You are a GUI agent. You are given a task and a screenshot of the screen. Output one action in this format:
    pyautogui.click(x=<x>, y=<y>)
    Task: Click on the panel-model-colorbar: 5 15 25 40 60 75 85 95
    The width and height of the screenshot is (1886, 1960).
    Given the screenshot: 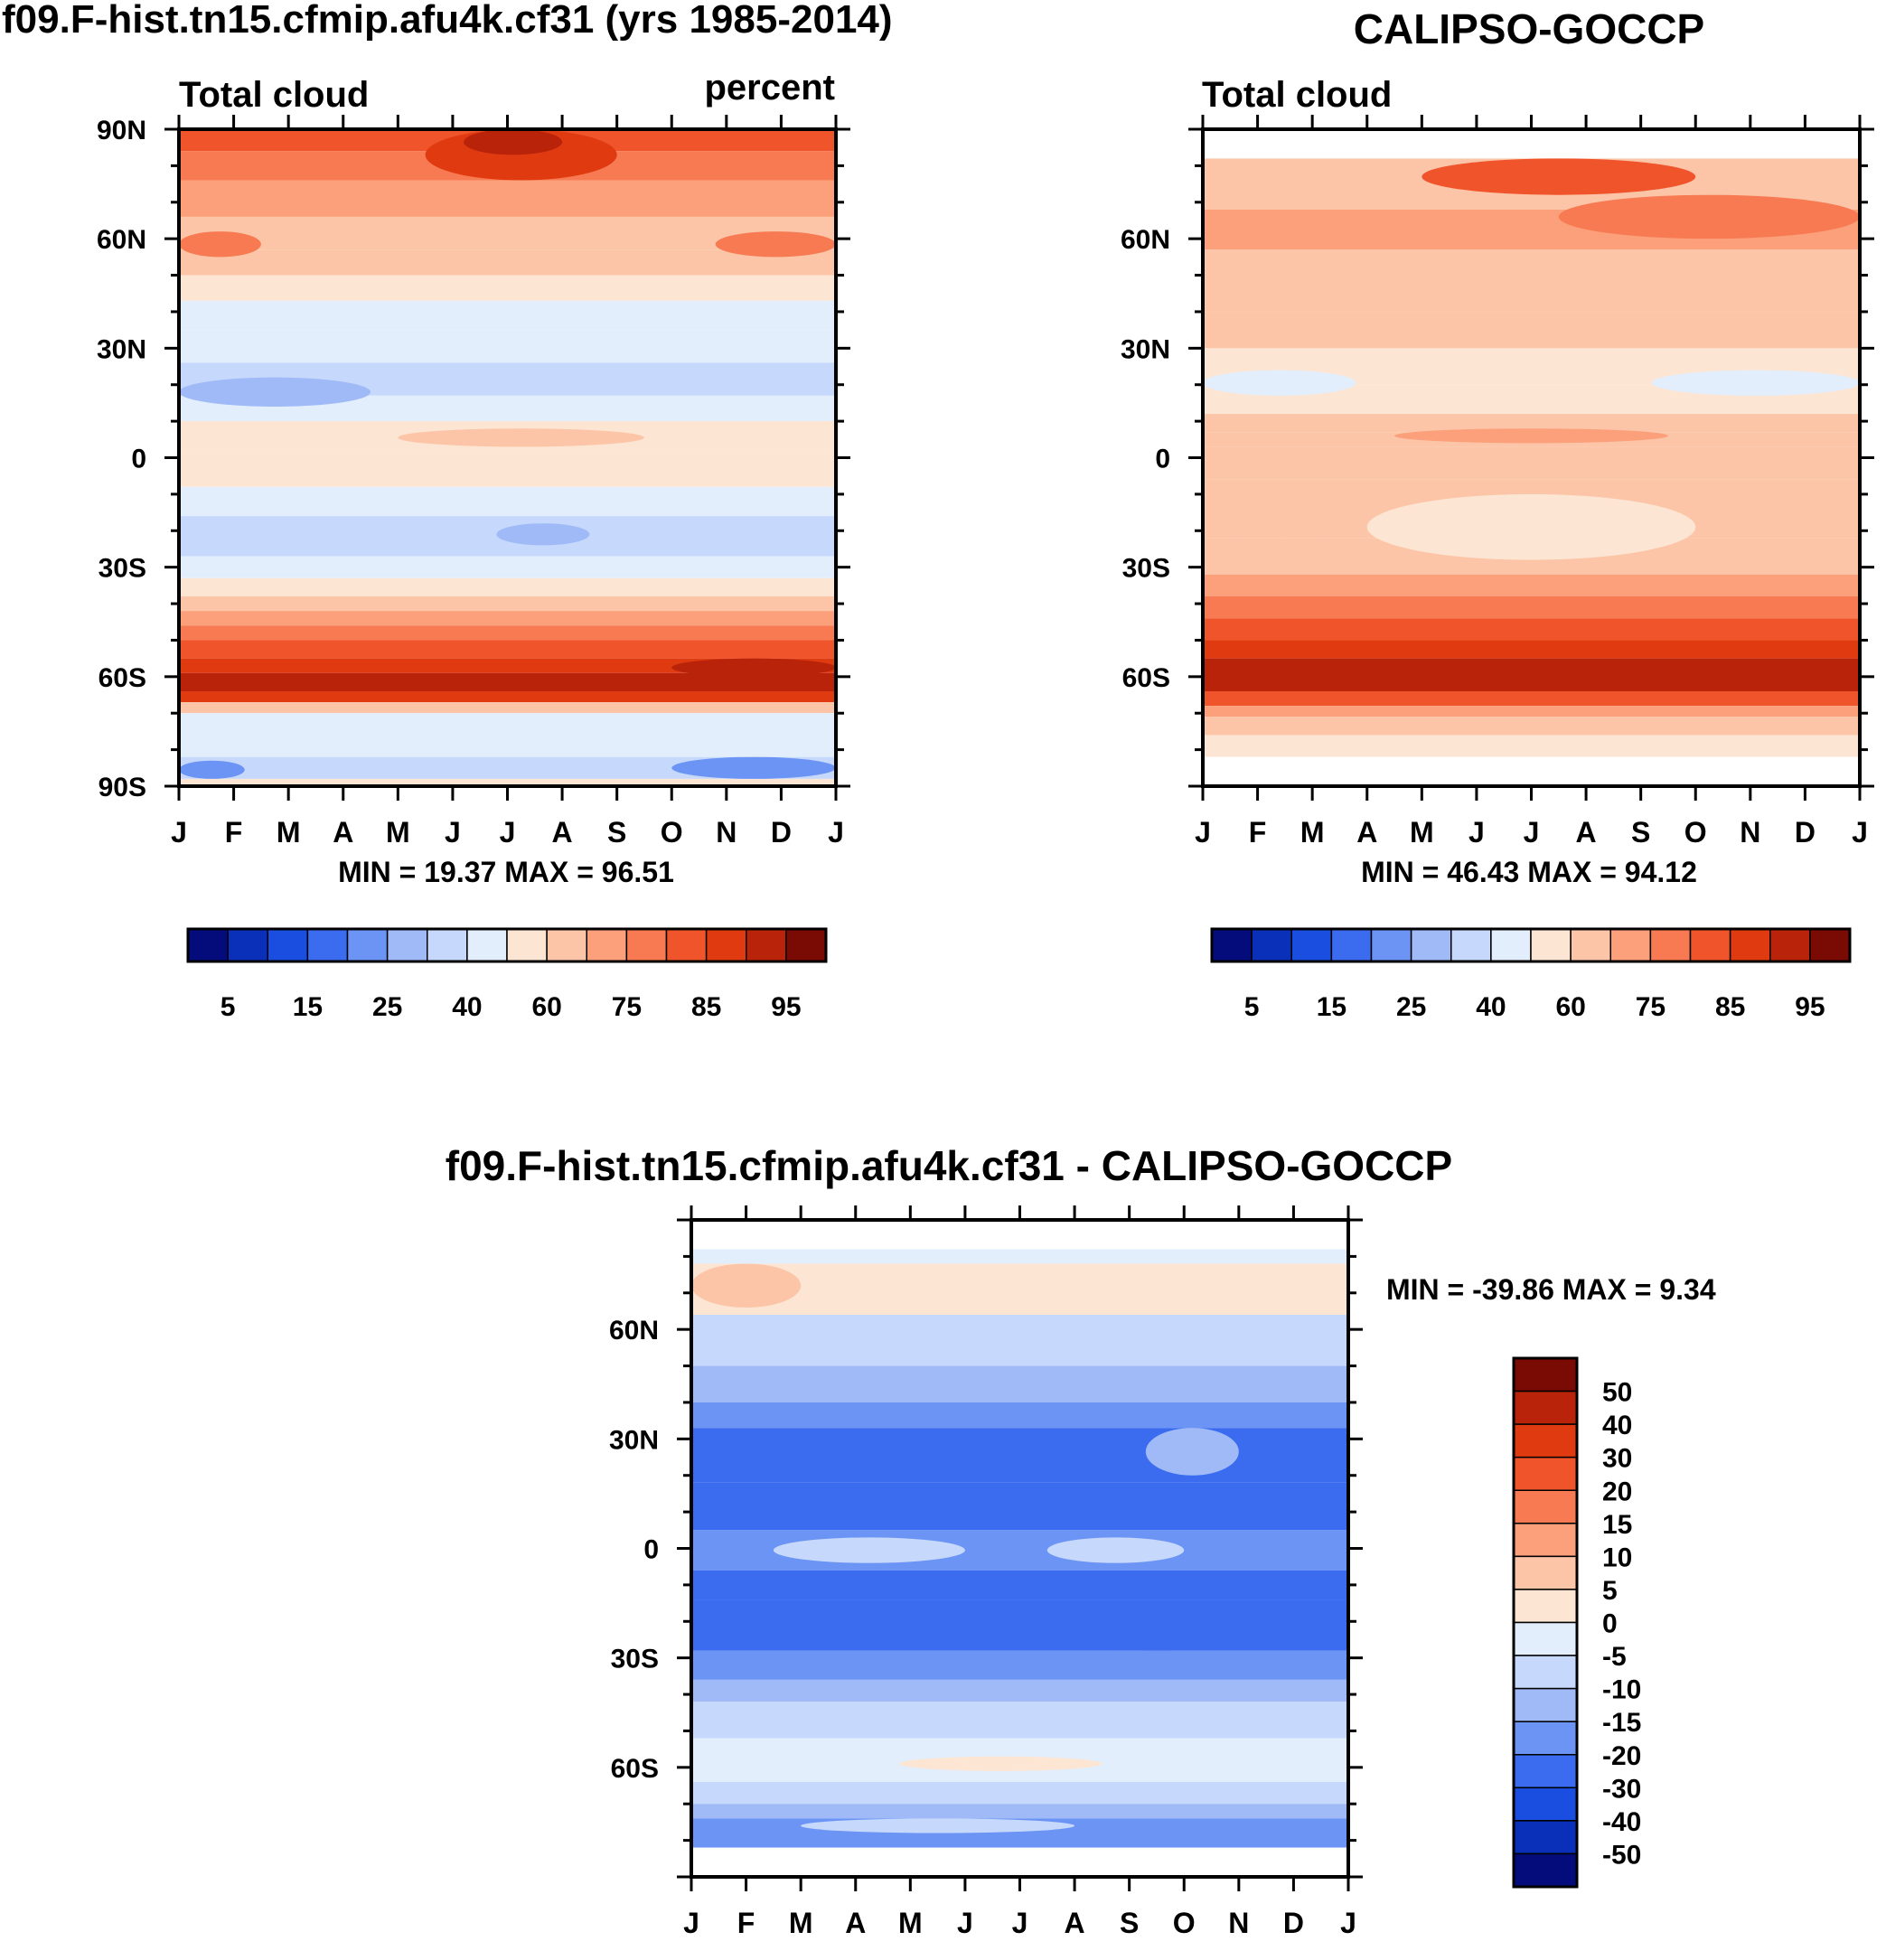 What is the action you would take?
    pyautogui.click(x=507, y=975)
    